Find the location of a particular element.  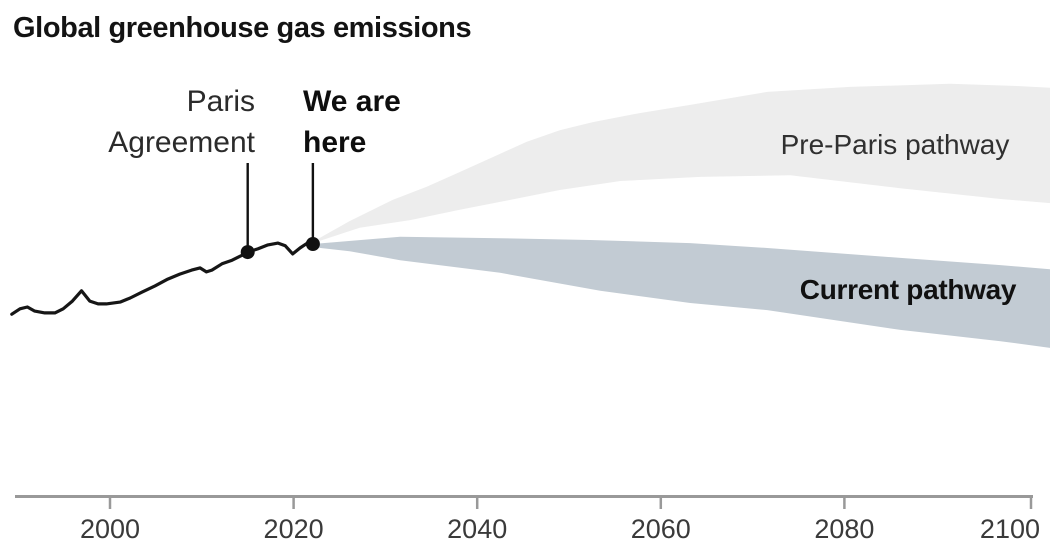

x-axis-tick-label: 2020 is located at coordinates (294, 529).